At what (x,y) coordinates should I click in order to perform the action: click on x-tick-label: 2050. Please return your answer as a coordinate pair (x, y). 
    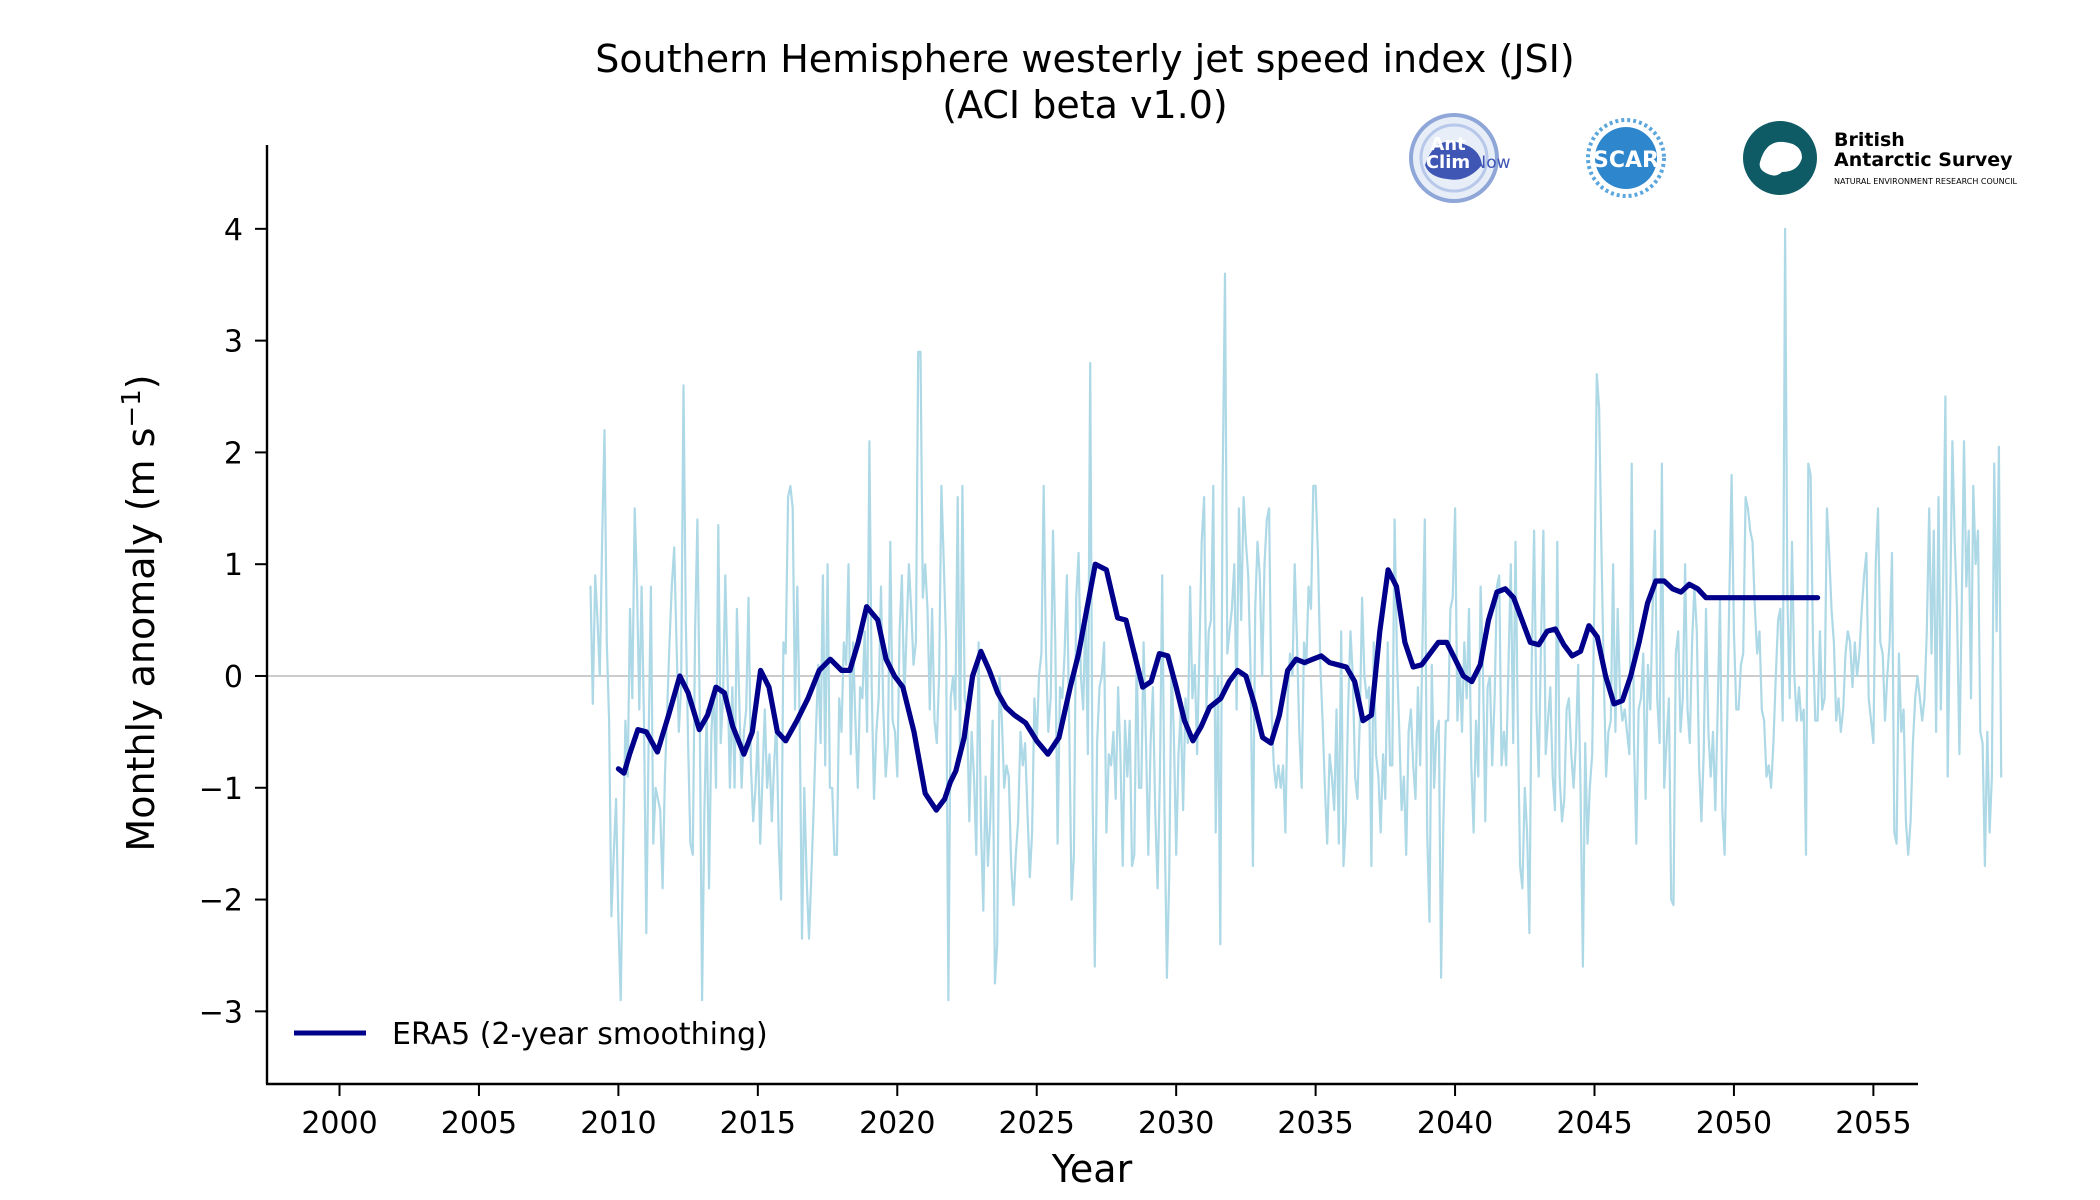
    Looking at the image, I should click on (1734, 1123).